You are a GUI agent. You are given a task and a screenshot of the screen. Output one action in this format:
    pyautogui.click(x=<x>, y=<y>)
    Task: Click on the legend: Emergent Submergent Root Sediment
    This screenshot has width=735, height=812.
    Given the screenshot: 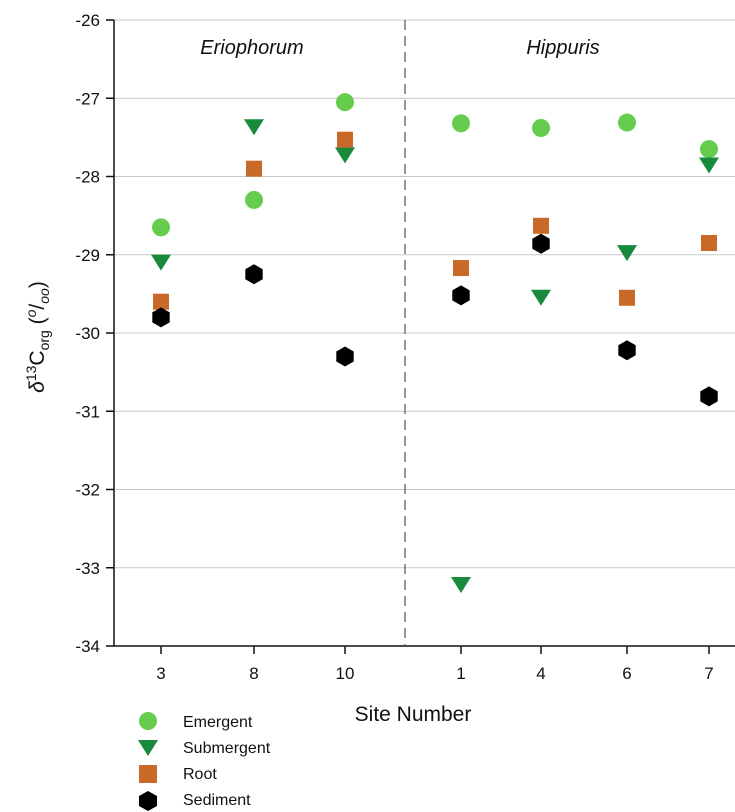 What is the action you would take?
    pyautogui.click(x=204, y=761)
    